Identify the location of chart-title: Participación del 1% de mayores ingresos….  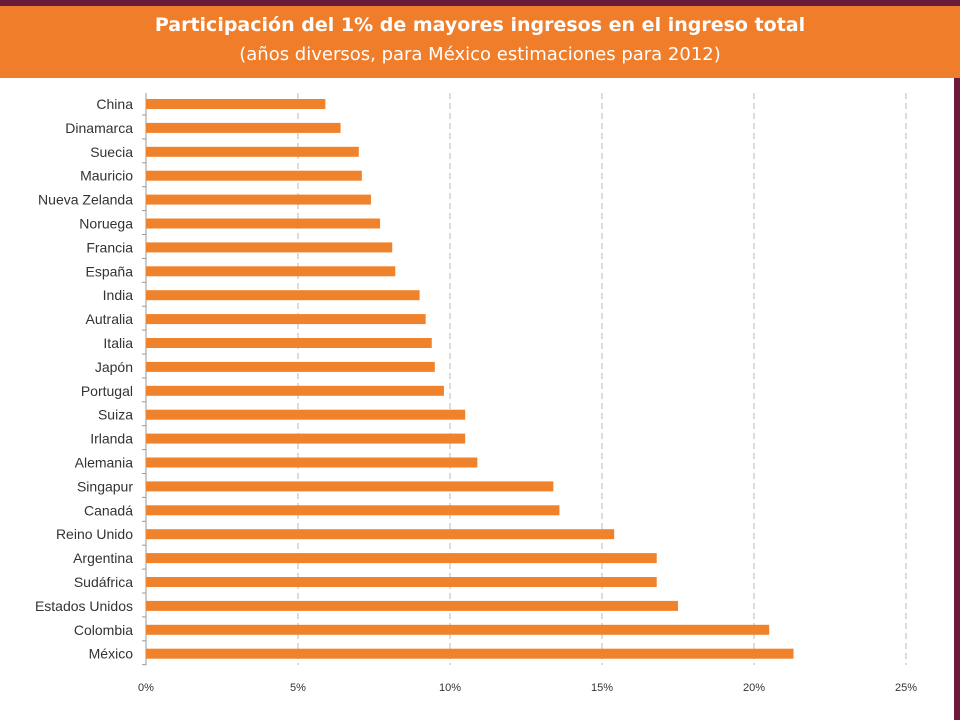
(480, 25).